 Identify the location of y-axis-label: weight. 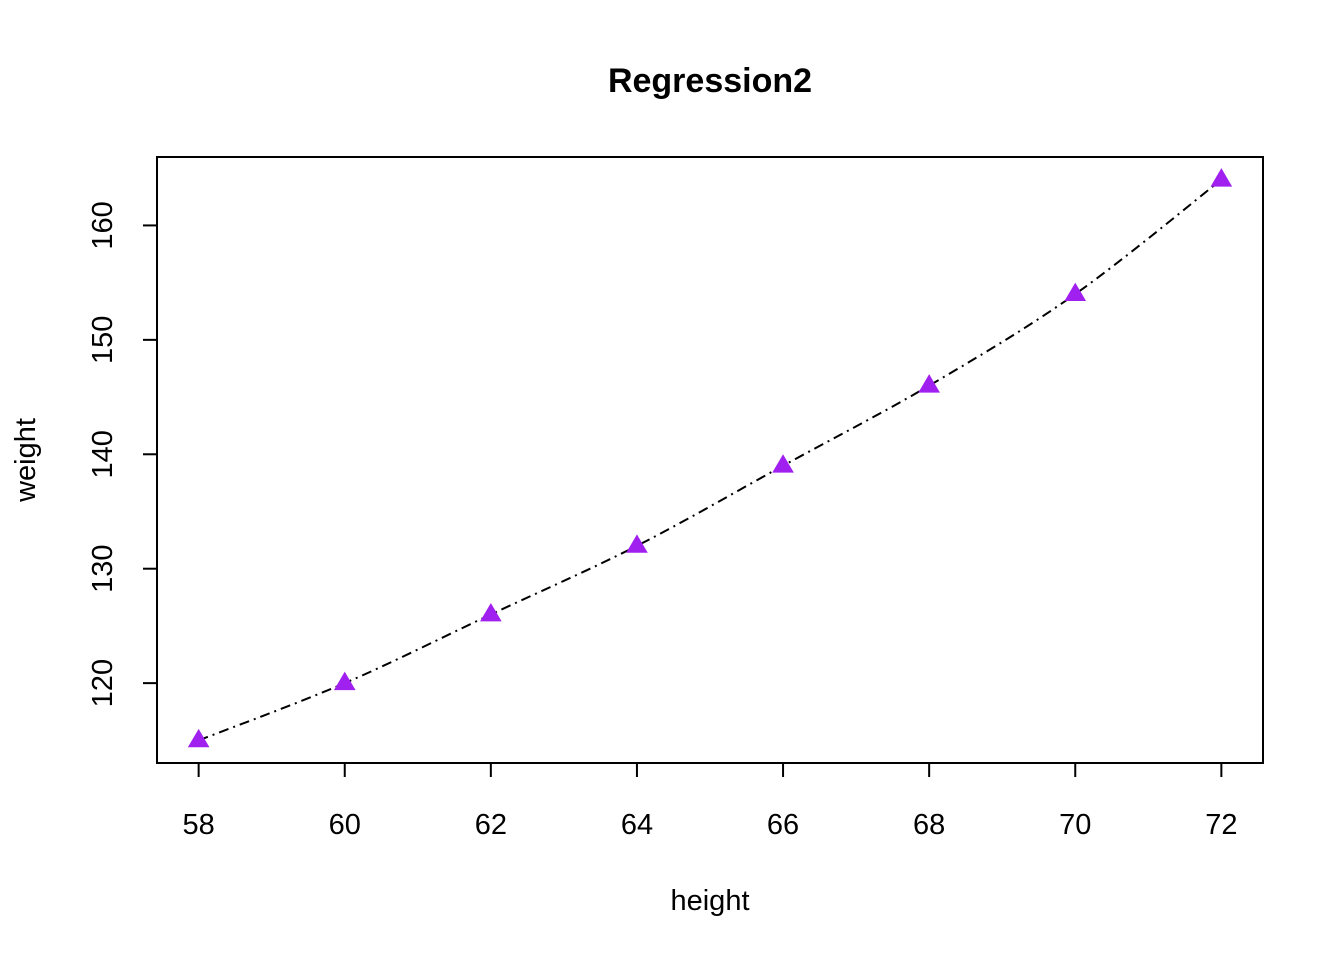
(26, 460).